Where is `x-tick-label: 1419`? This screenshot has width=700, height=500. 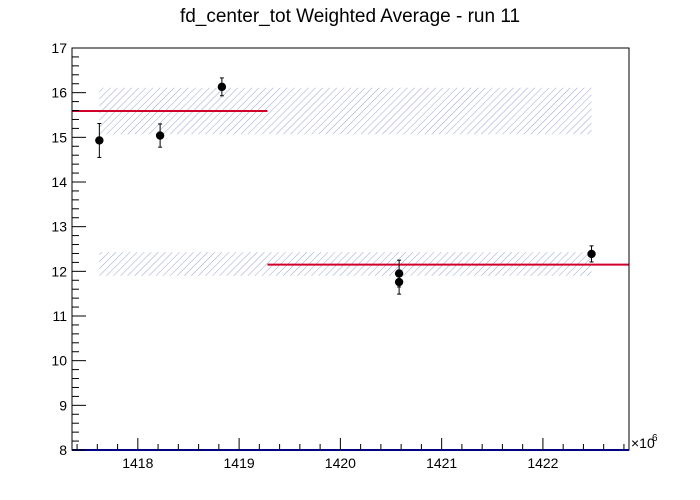
x-tick-label: 1419 is located at coordinates (239, 463).